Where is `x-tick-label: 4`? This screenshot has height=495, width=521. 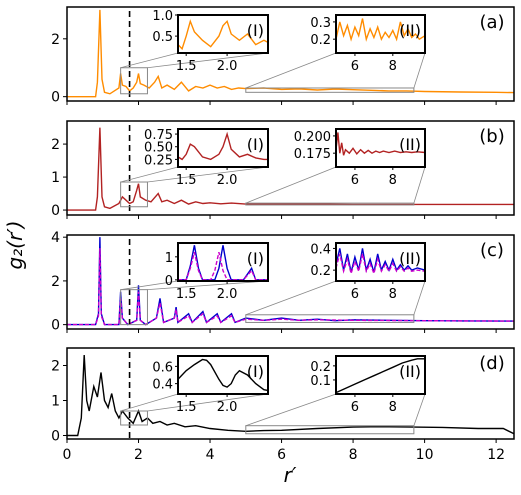 x-tick-label: 4 is located at coordinates (210, 455).